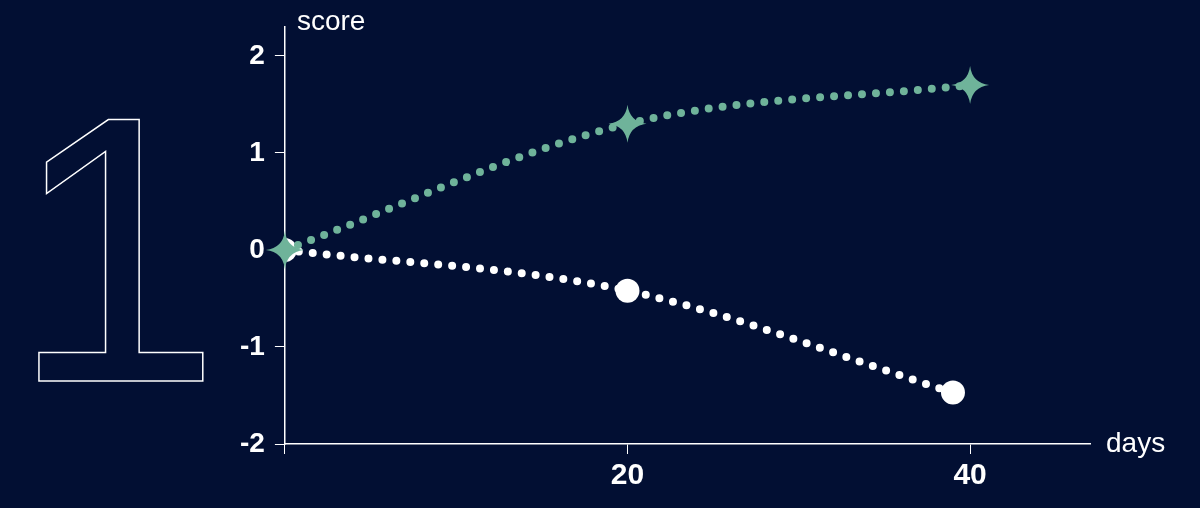 The height and width of the screenshot is (508, 1200). What do you see at coordinates (970, 474) in the screenshot?
I see `x-tick-label: 40` at bounding box center [970, 474].